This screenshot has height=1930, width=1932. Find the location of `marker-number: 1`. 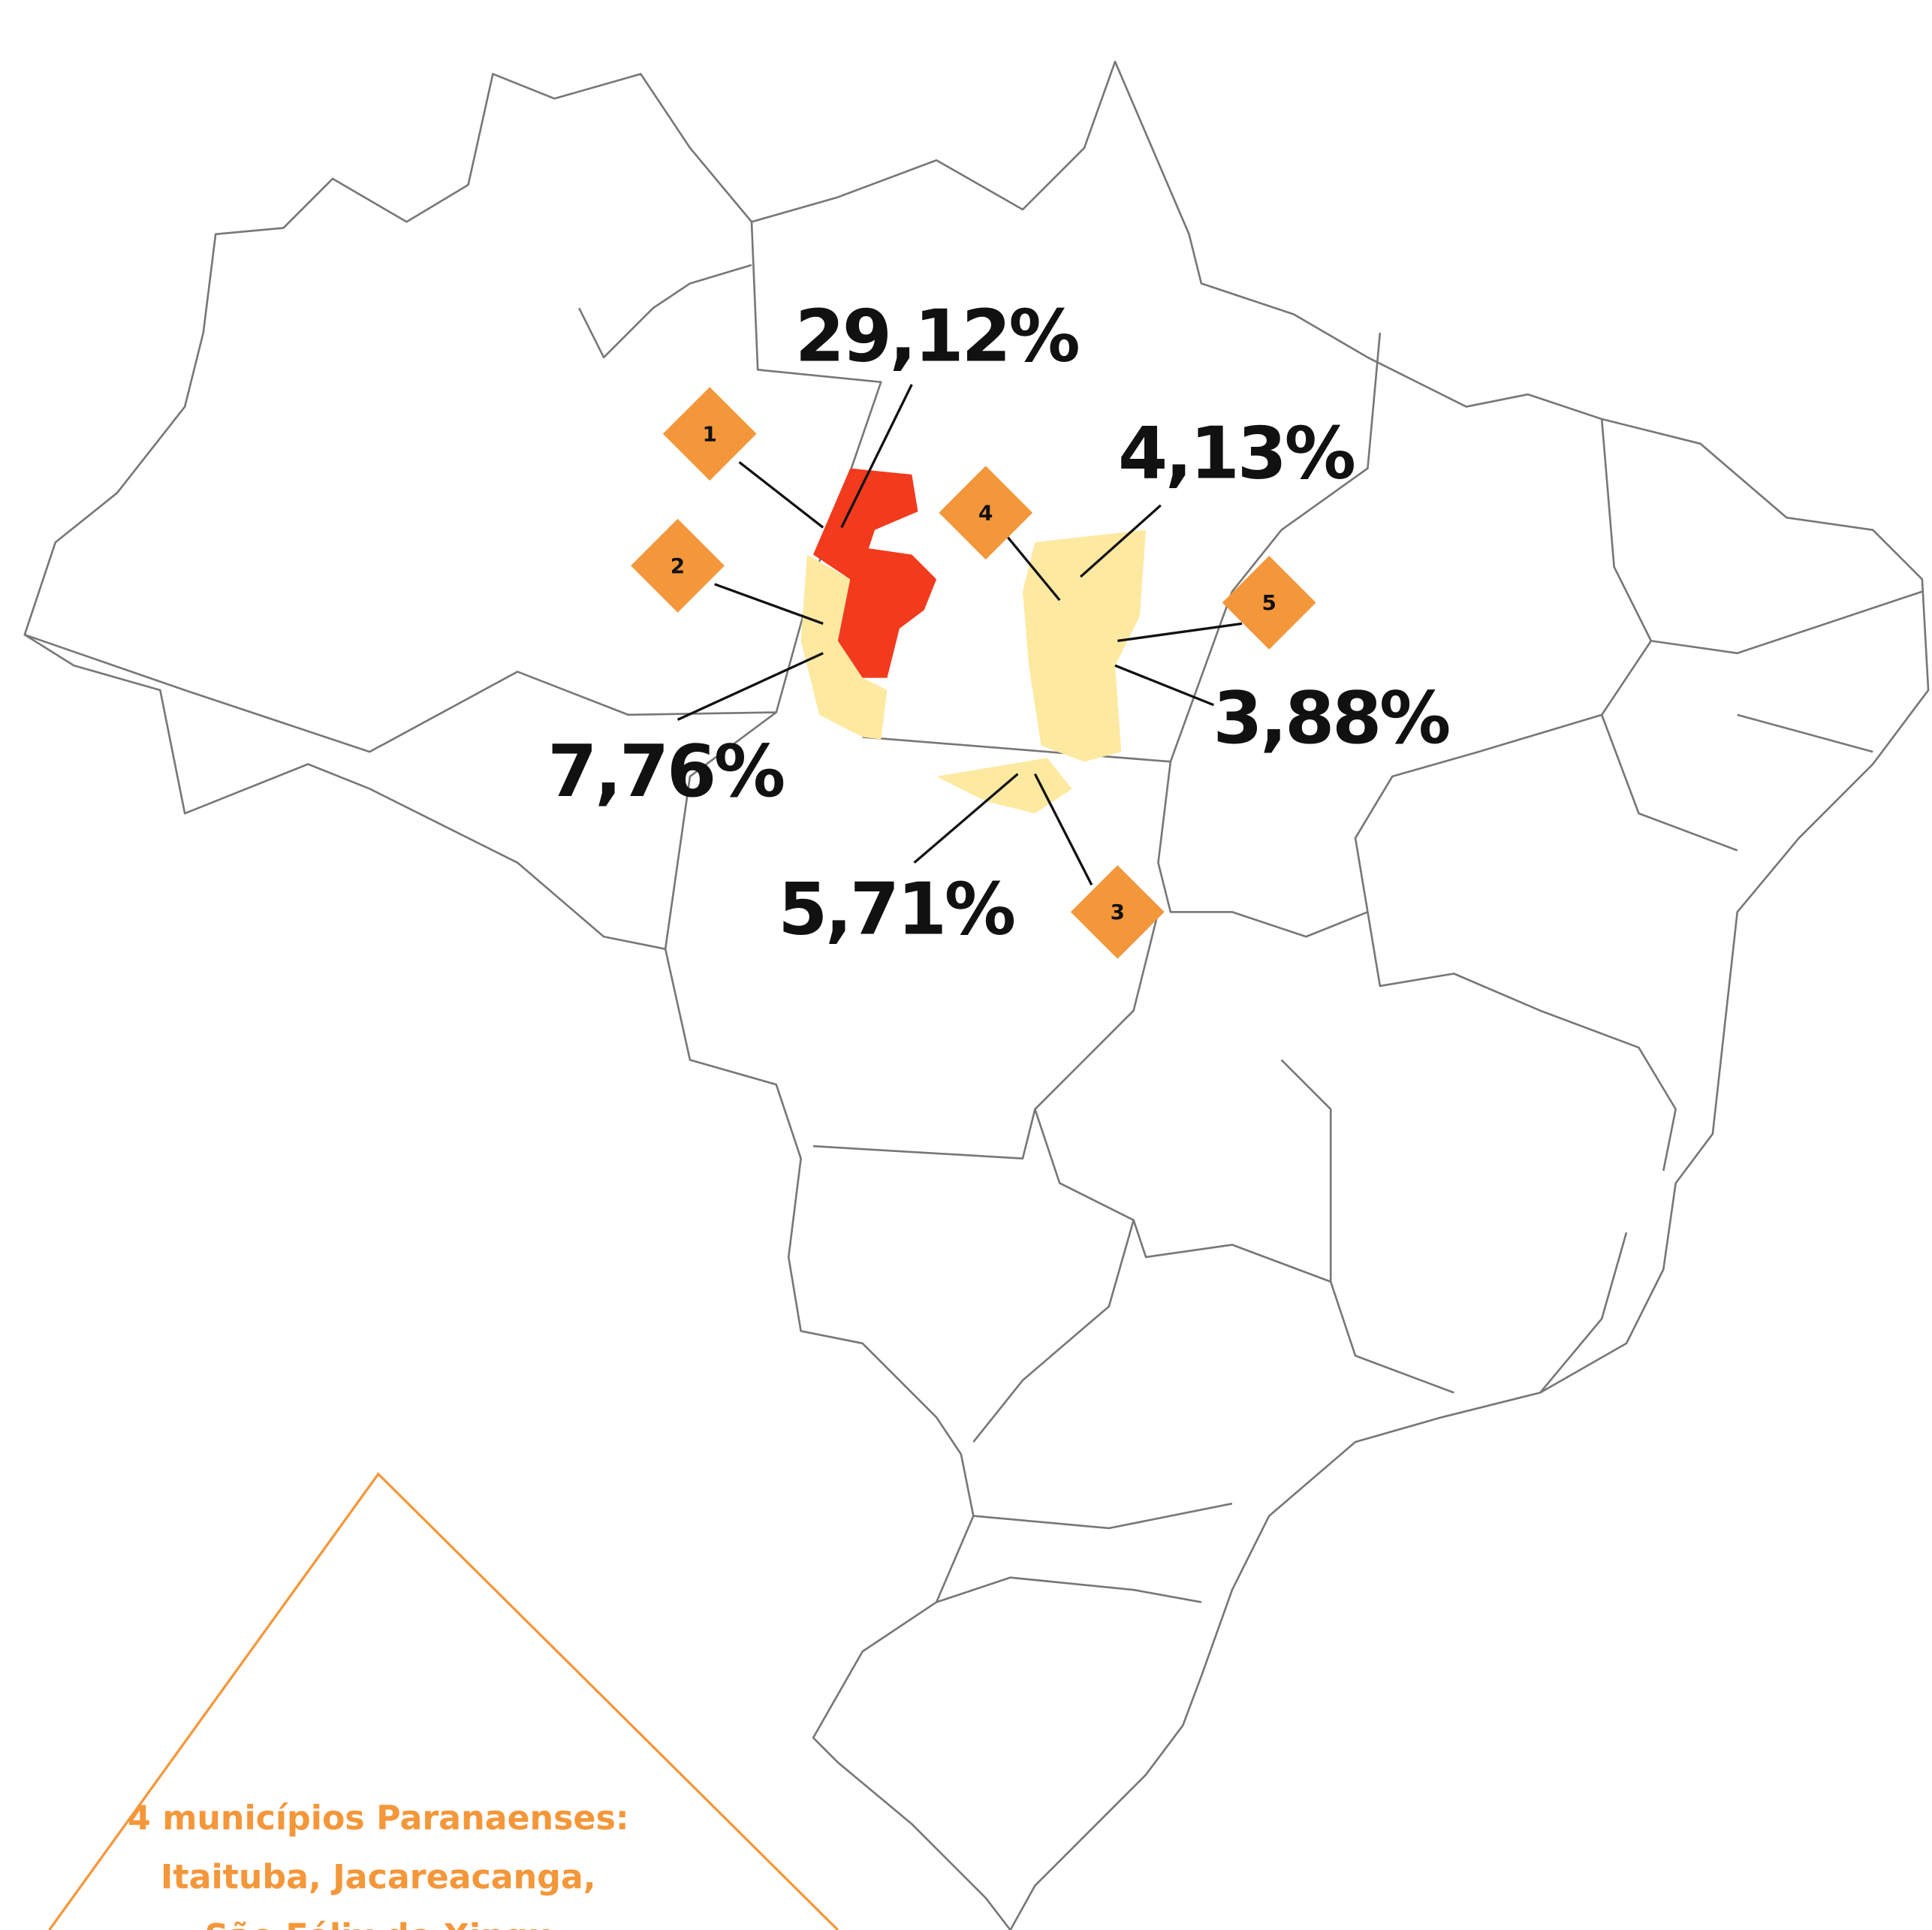

marker-number: 1 is located at coordinates (709, 434).